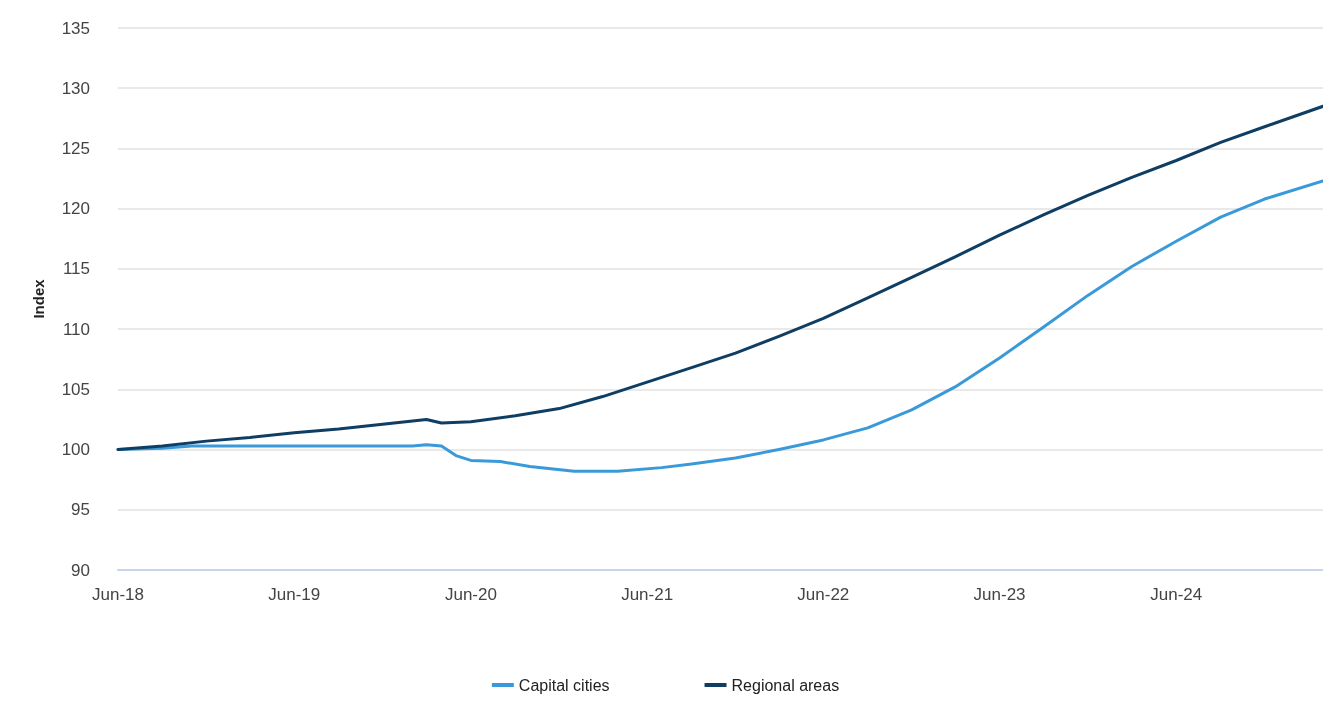 The image size is (1331, 708). What do you see at coordinates (80, 510) in the screenshot?
I see `y-tick-label: 95` at bounding box center [80, 510].